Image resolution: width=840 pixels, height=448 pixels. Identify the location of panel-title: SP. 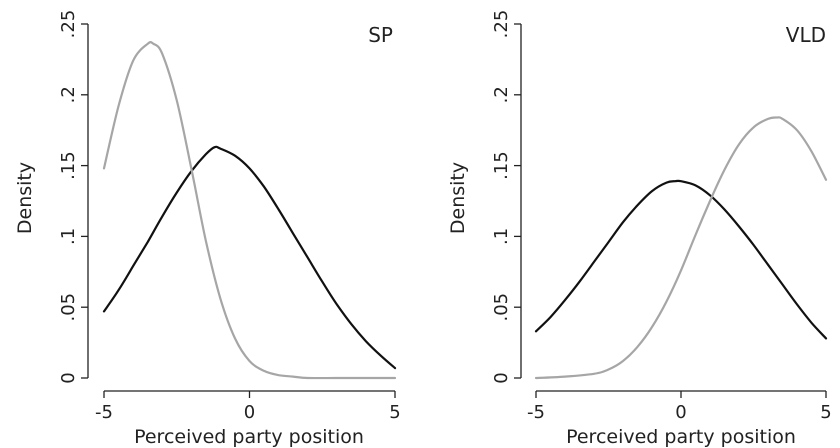
(380, 35).